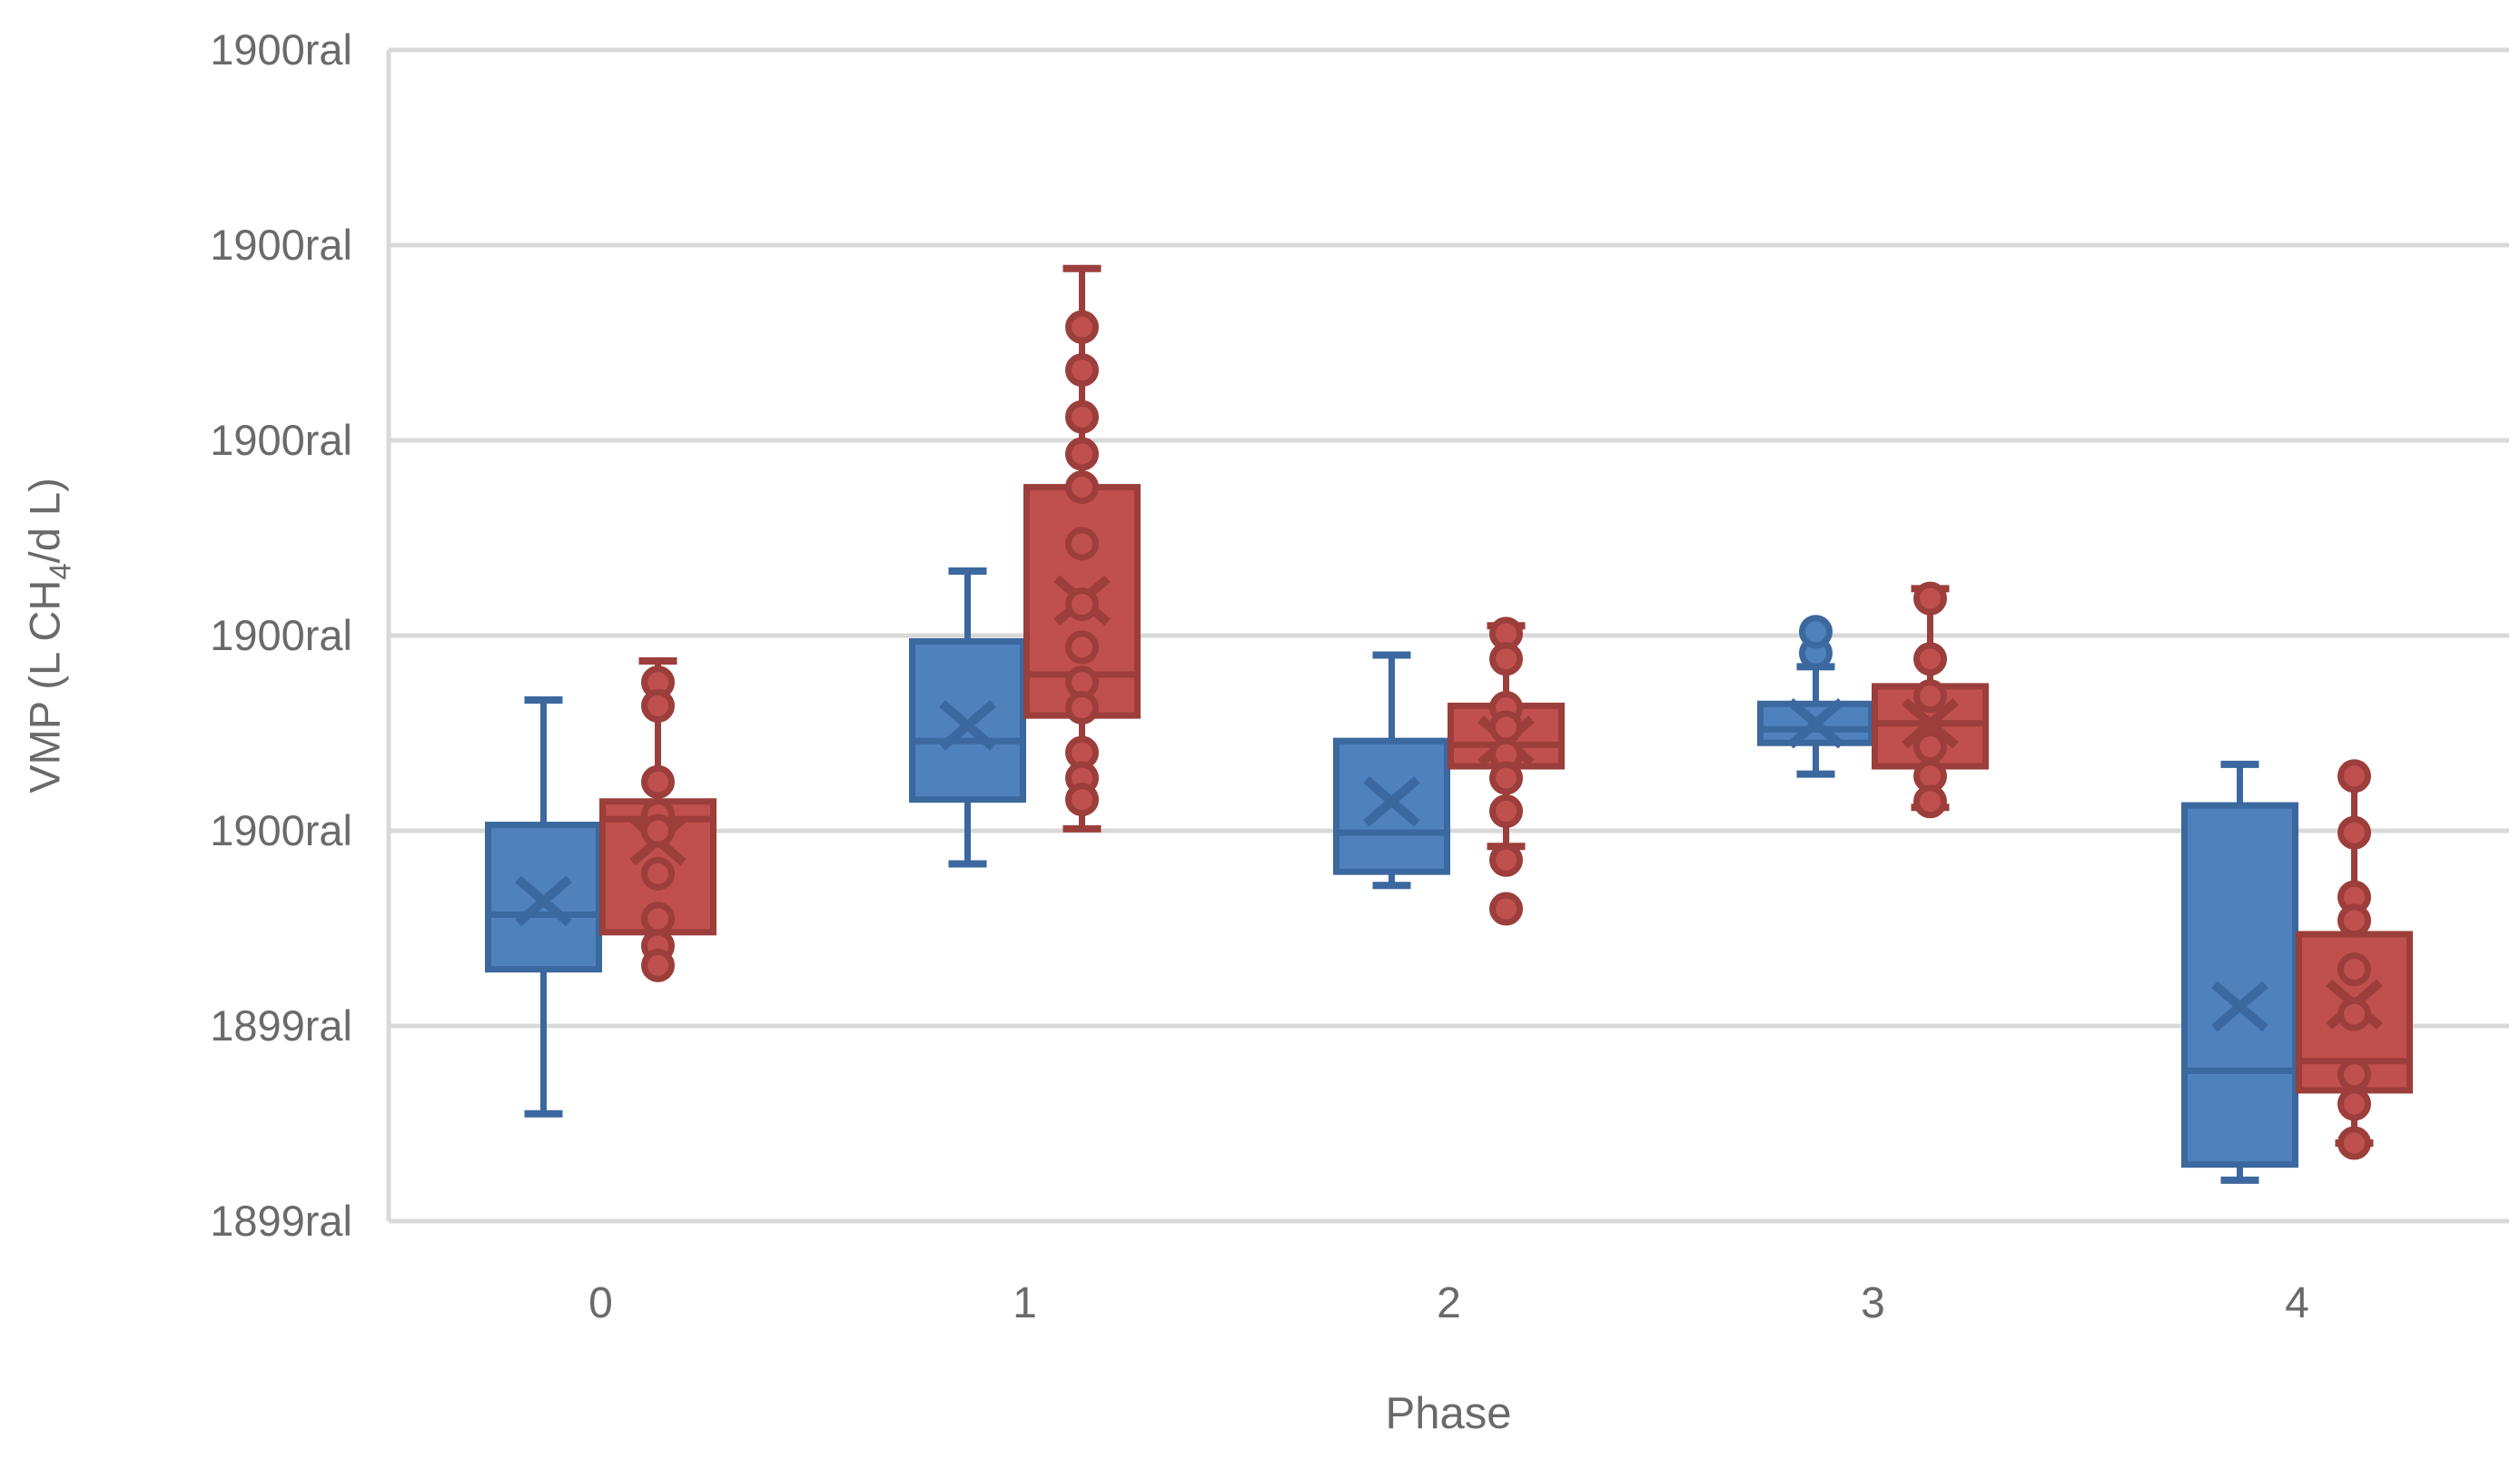 The width and height of the screenshot is (2520, 1479). Describe the element at coordinates (1449, 1413) in the screenshot. I see `x-axis-title: Phase` at that location.